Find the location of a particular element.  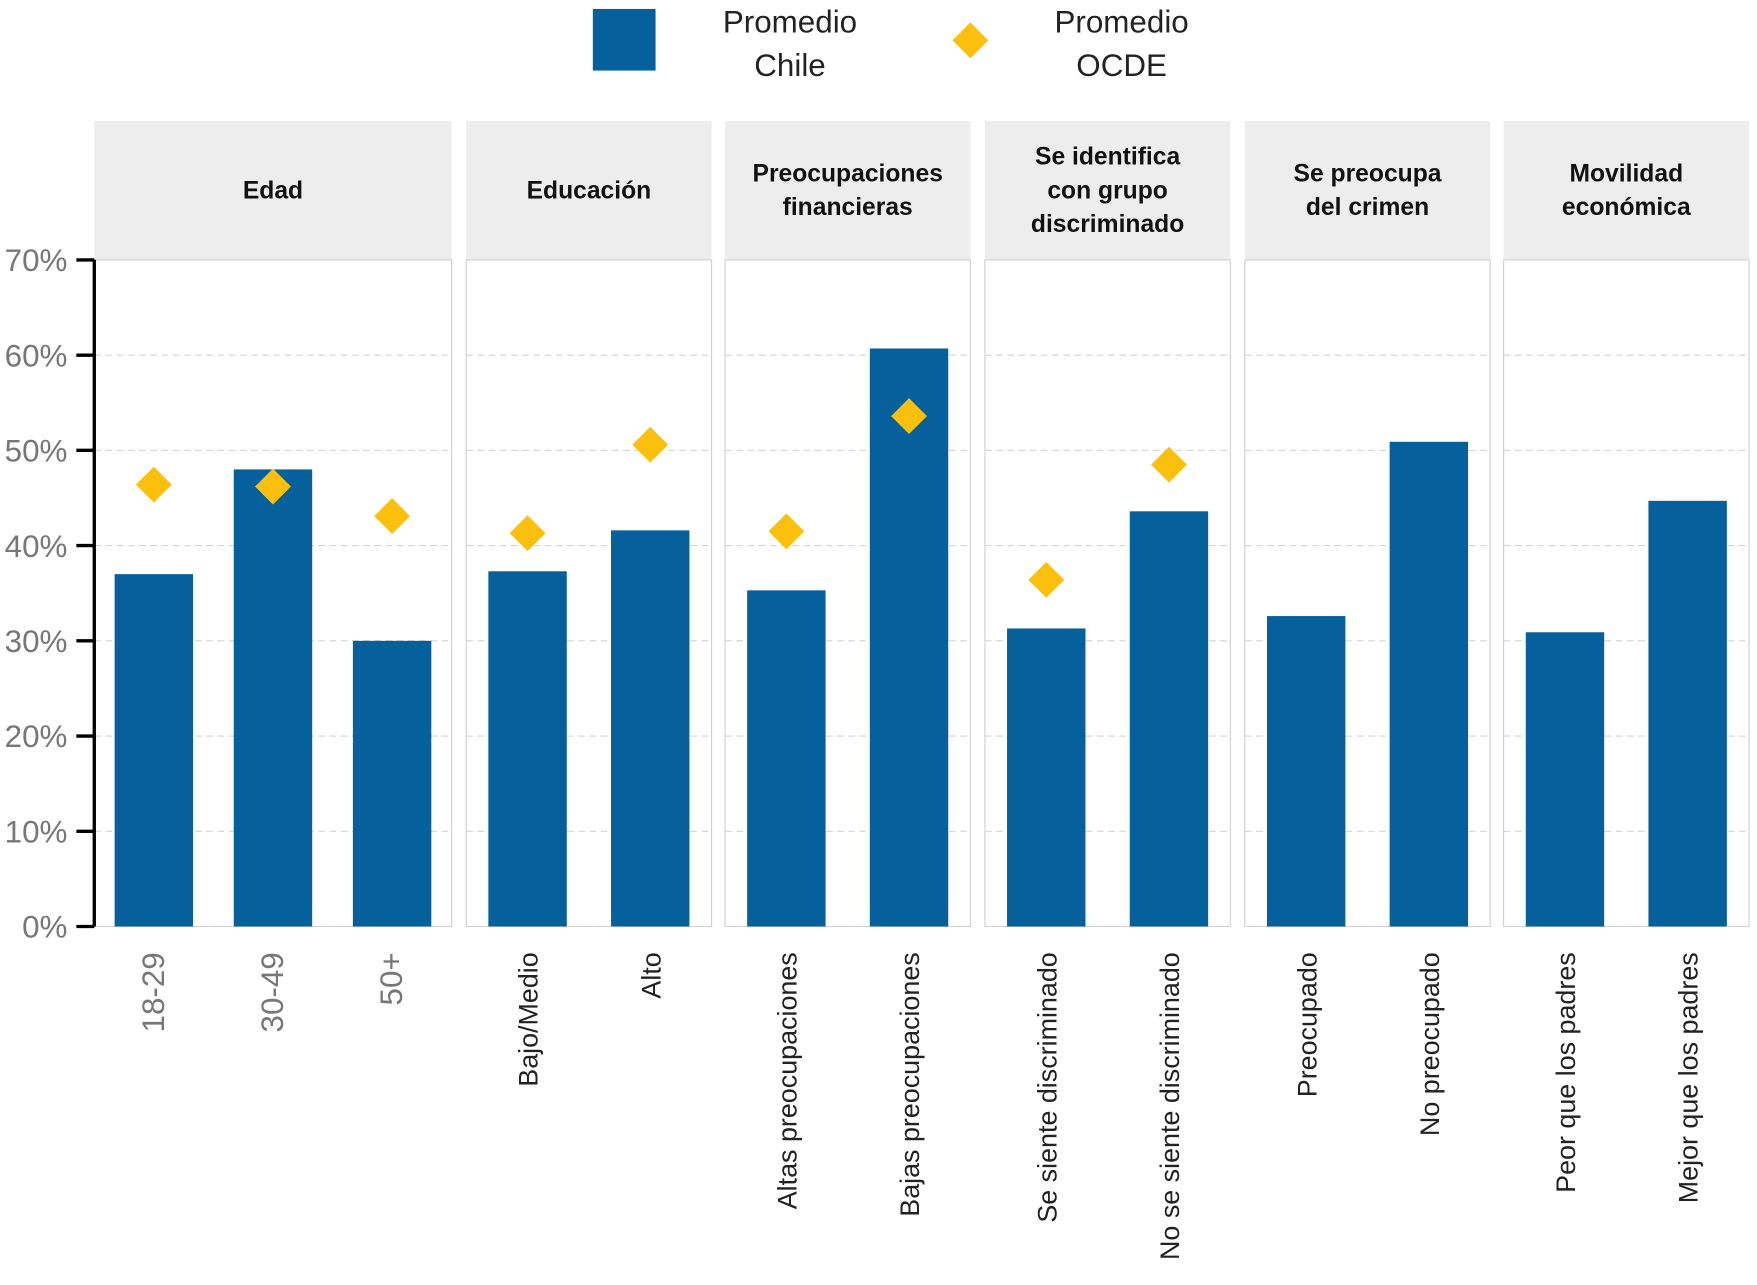

panel-title-box: Movilidad económica is located at coordinates (1626, 190).